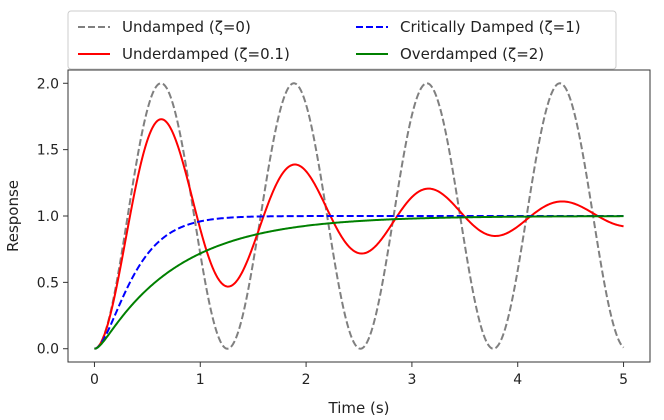 The height and width of the screenshot is (420, 664). Describe the element at coordinates (48, 350) in the screenshot. I see `y-tick-label: 0.0` at that location.